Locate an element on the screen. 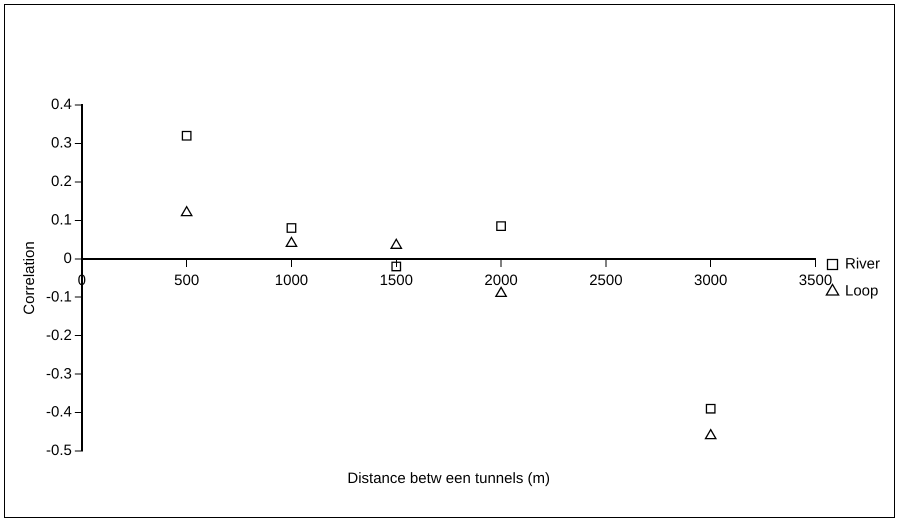 This screenshot has width=899, height=522. x-tick-label: 3500 is located at coordinates (815, 280).